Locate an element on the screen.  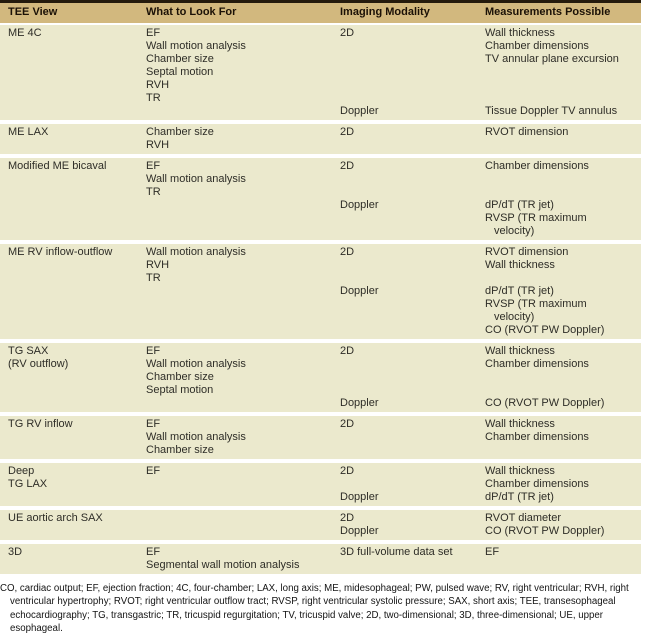
look-for-item: Segmental wall motion analysis is located at coordinates (223, 565).